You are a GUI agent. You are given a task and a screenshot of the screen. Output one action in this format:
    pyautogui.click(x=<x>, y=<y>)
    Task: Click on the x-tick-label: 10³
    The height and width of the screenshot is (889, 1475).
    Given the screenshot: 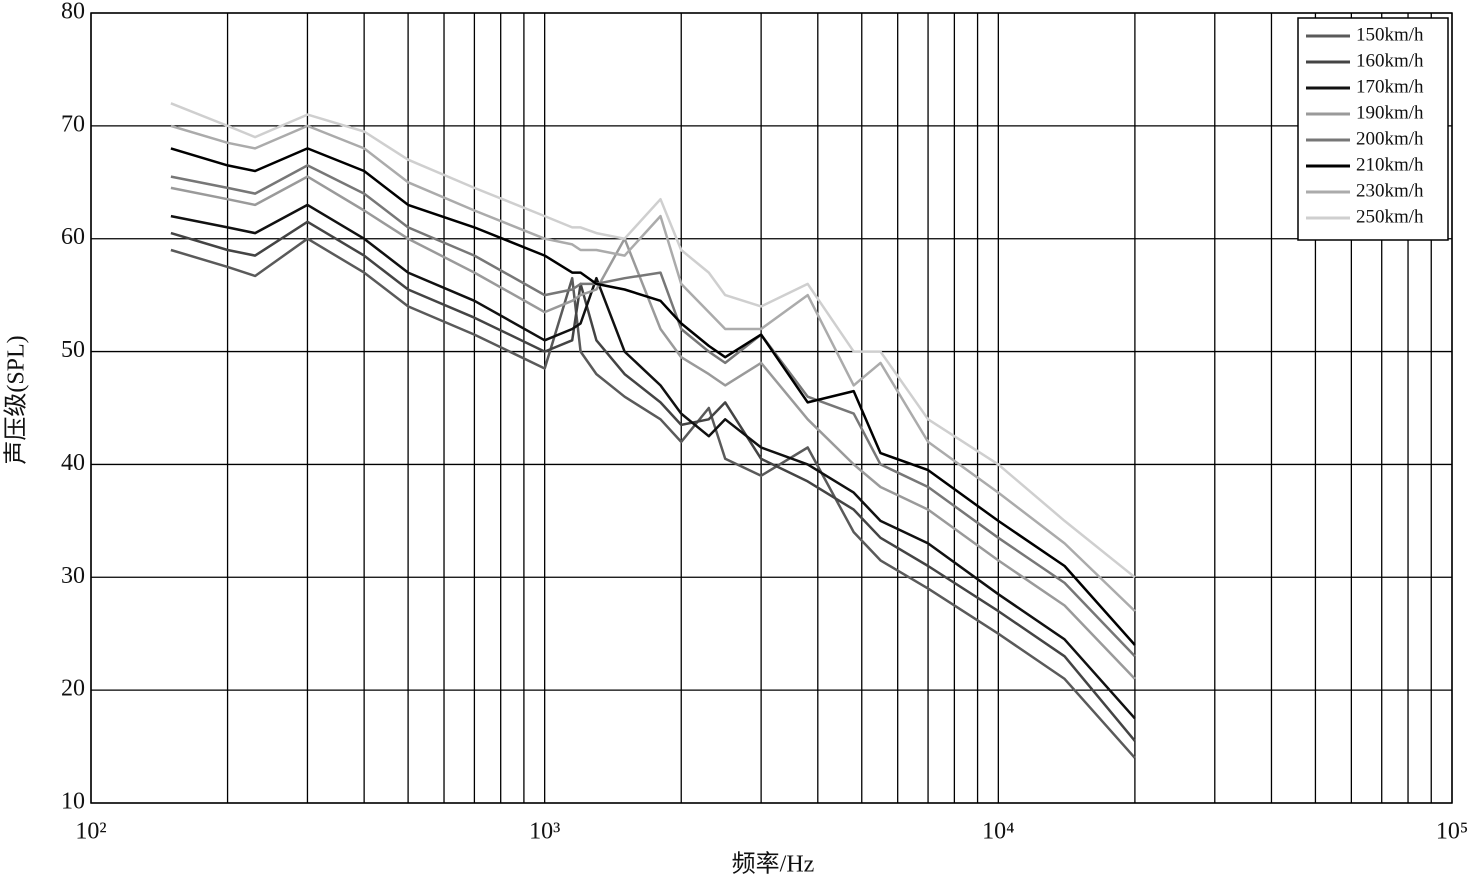 What is the action you would take?
    pyautogui.click(x=544, y=832)
    